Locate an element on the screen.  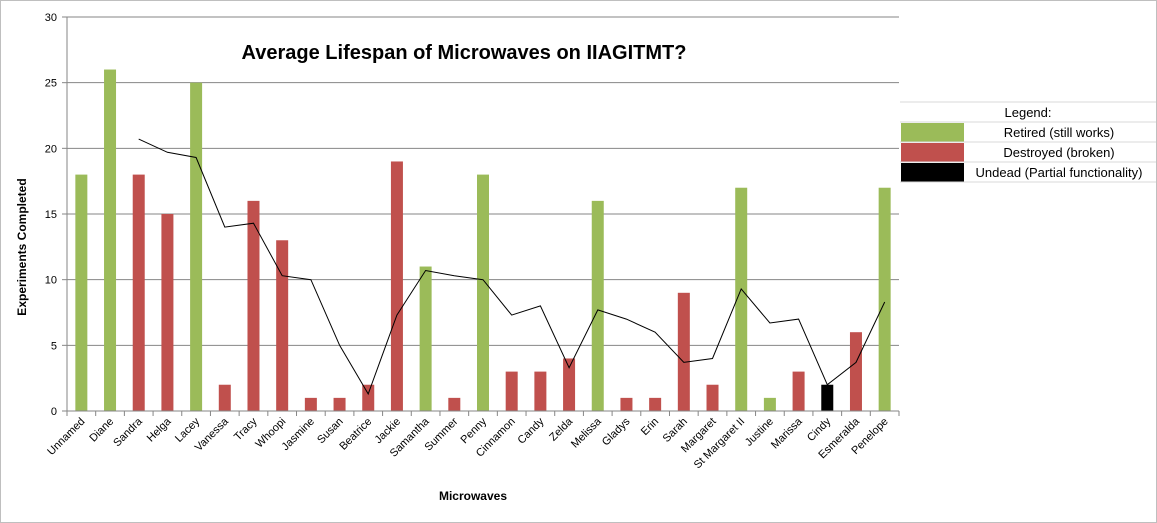
y-tick-label: 15 is located at coordinates (51, 215).